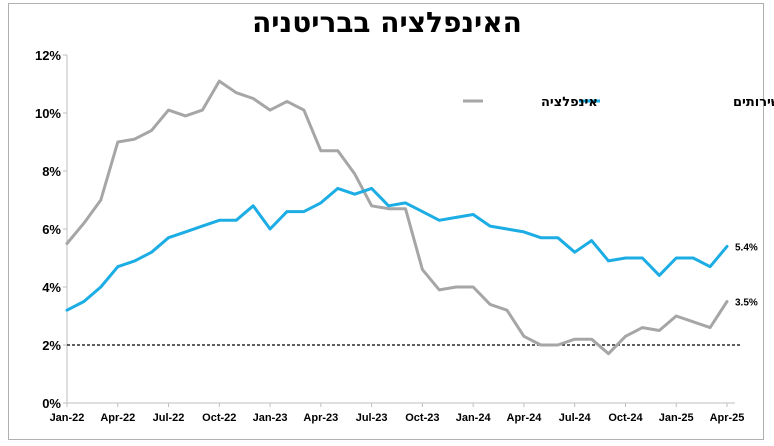  Describe the element at coordinates (753, 102) in the screenshot. I see `legend-label: אינפלצית השירותים` at that location.